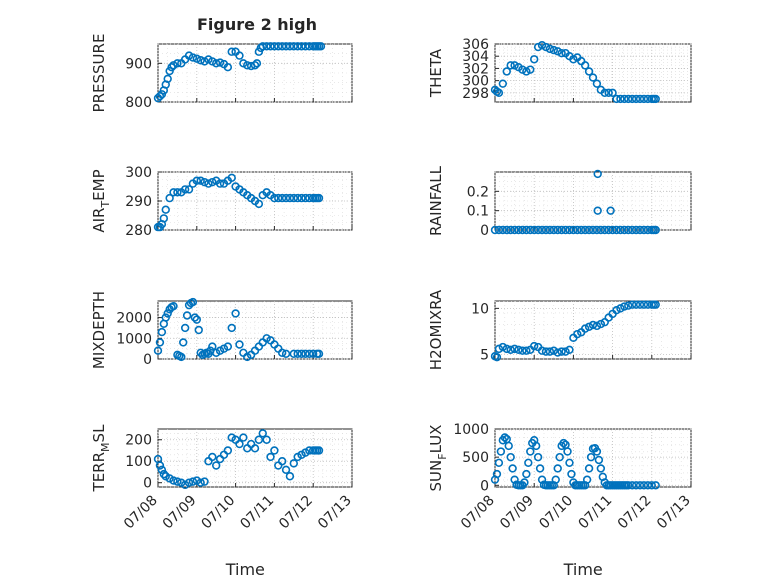 The width and height of the screenshot is (778, 583). Describe the element at coordinates (475, 82) in the screenshot. I see `y-tick-label: 300` at that location.